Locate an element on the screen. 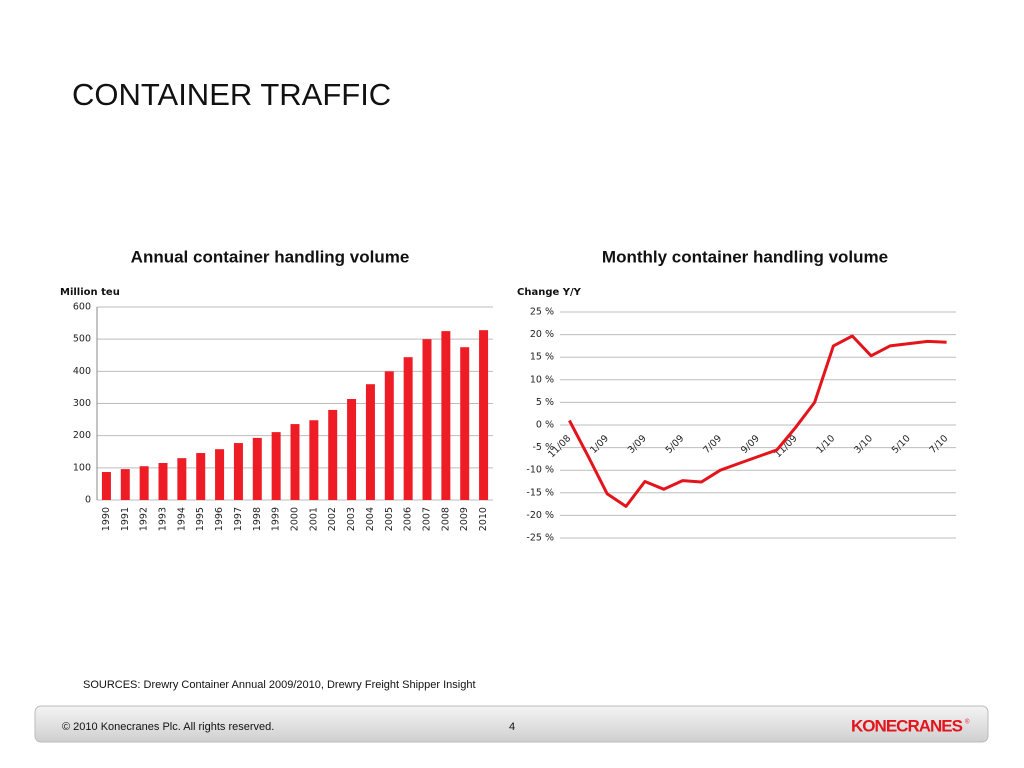  y-axis-label: Change Y/Y is located at coordinates (549, 292).